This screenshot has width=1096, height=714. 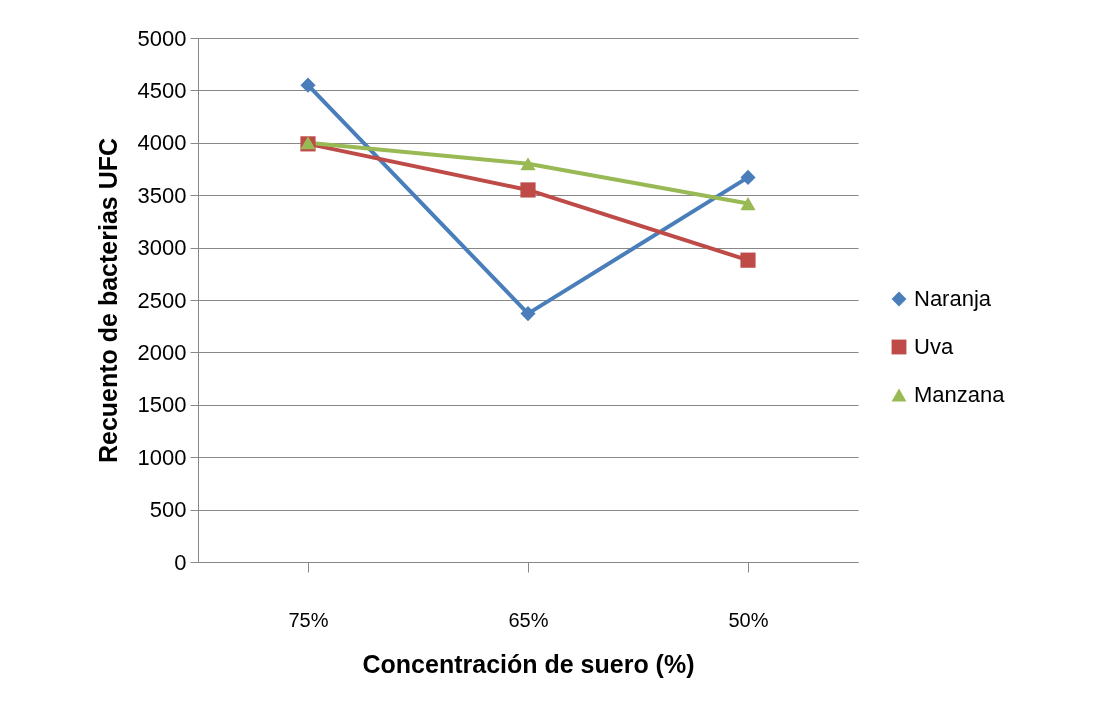 What do you see at coordinates (162, 143) in the screenshot?
I see `y-tick-label: 4000` at bounding box center [162, 143].